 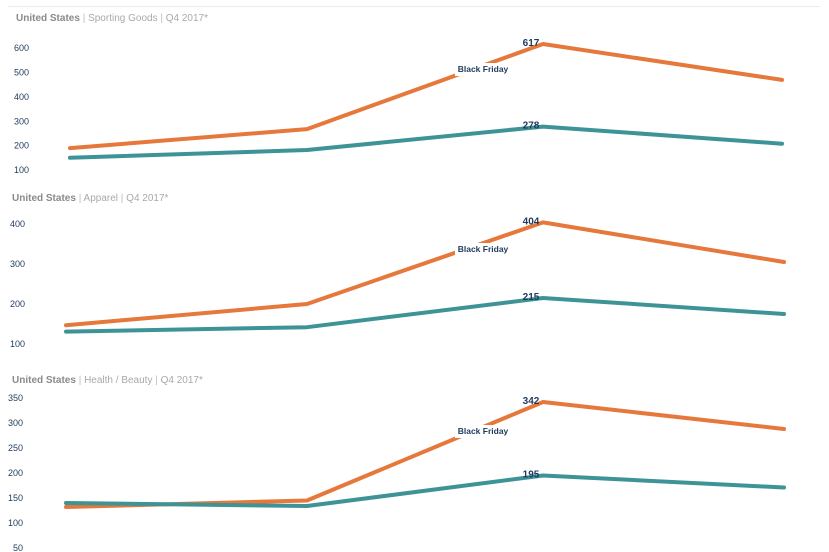 I want to click on data-label: 617, so click(x=531, y=43).